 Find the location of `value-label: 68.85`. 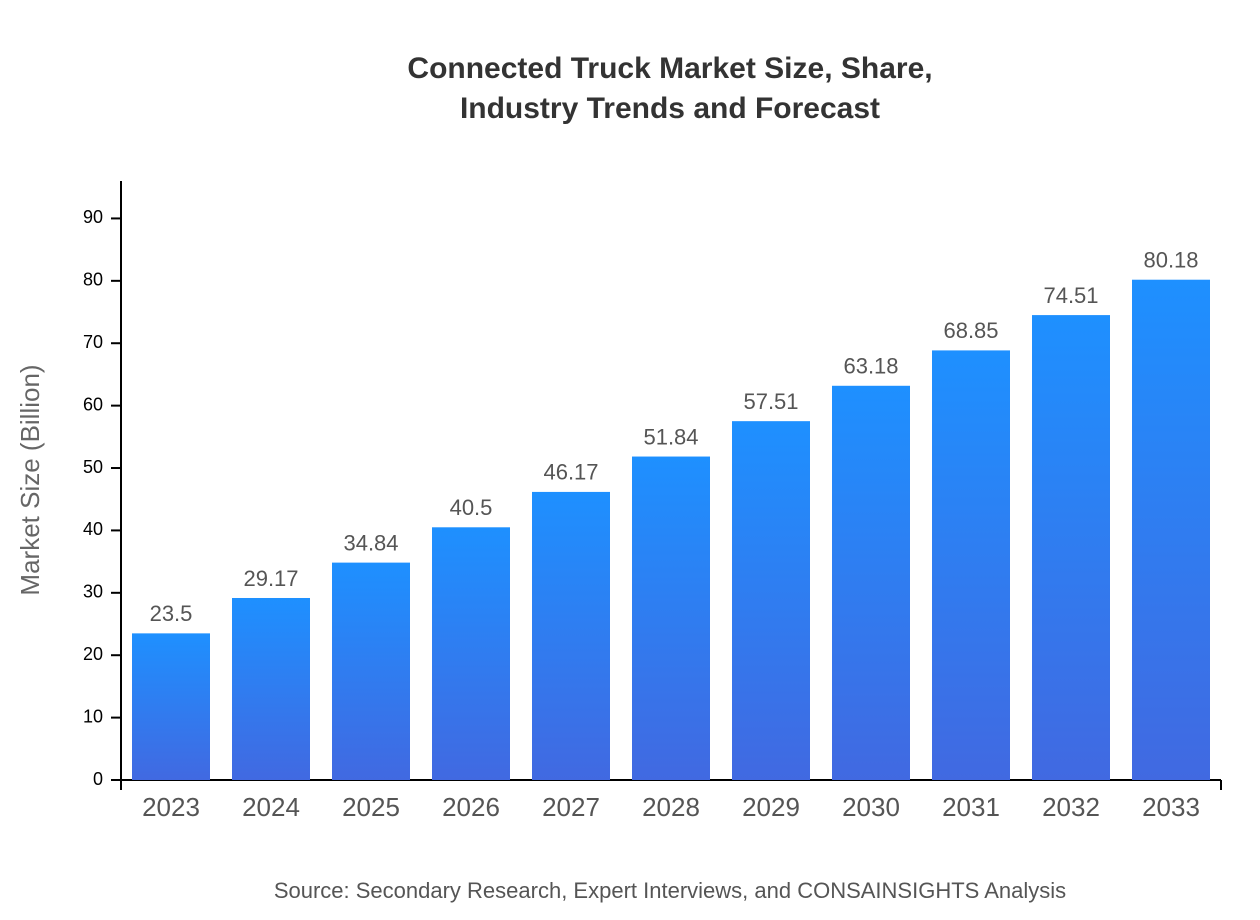

value-label: 68.85 is located at coordinates (970, 330).